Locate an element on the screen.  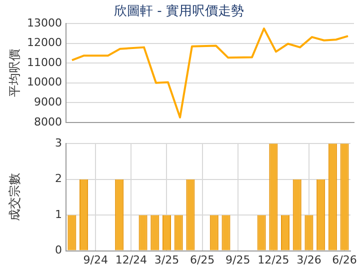
x-tick-label: 9/25 is located at coordinates (238, 259).